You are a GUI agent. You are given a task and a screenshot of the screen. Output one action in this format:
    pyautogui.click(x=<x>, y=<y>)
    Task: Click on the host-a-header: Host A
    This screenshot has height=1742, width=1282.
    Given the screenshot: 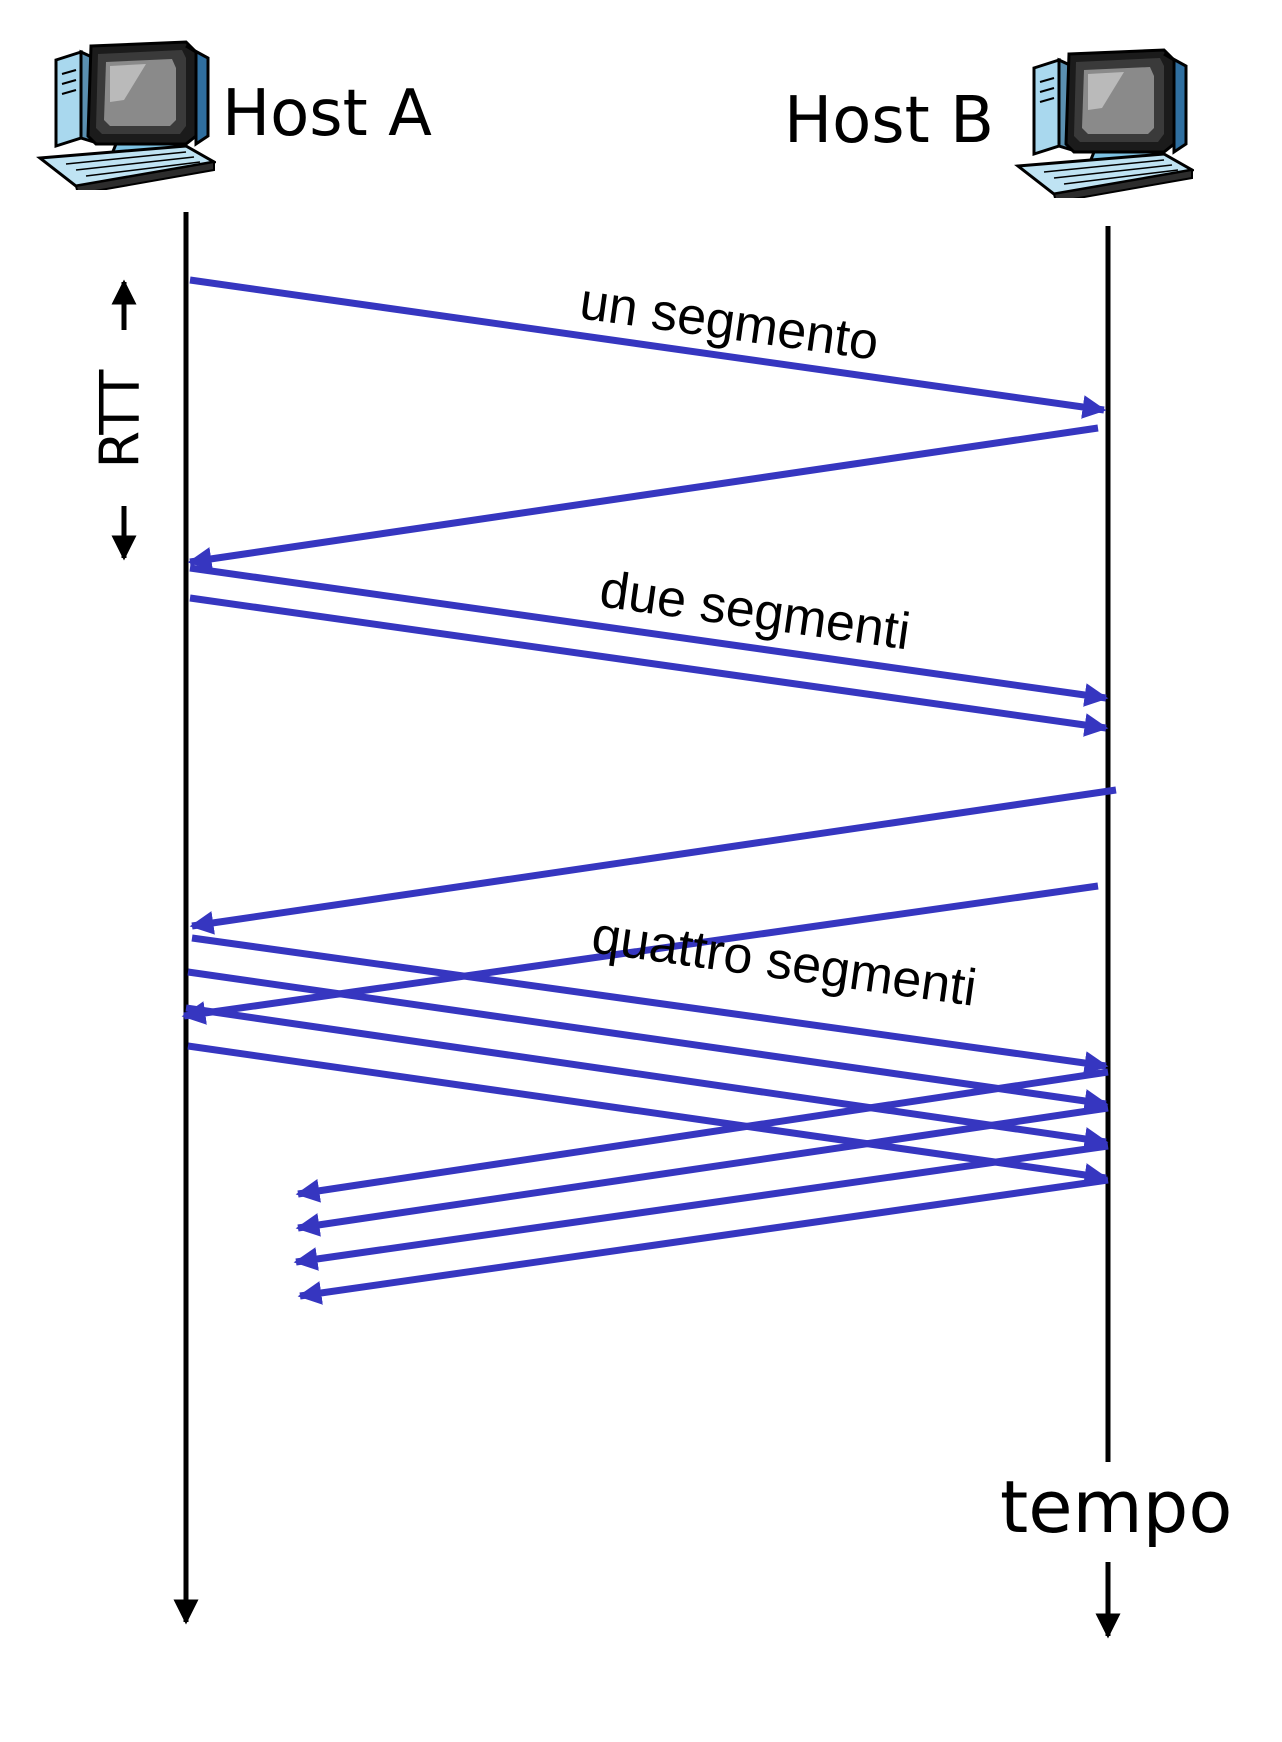 What is the action you would take?
    pyautogui.click(x=235, y=115)
    